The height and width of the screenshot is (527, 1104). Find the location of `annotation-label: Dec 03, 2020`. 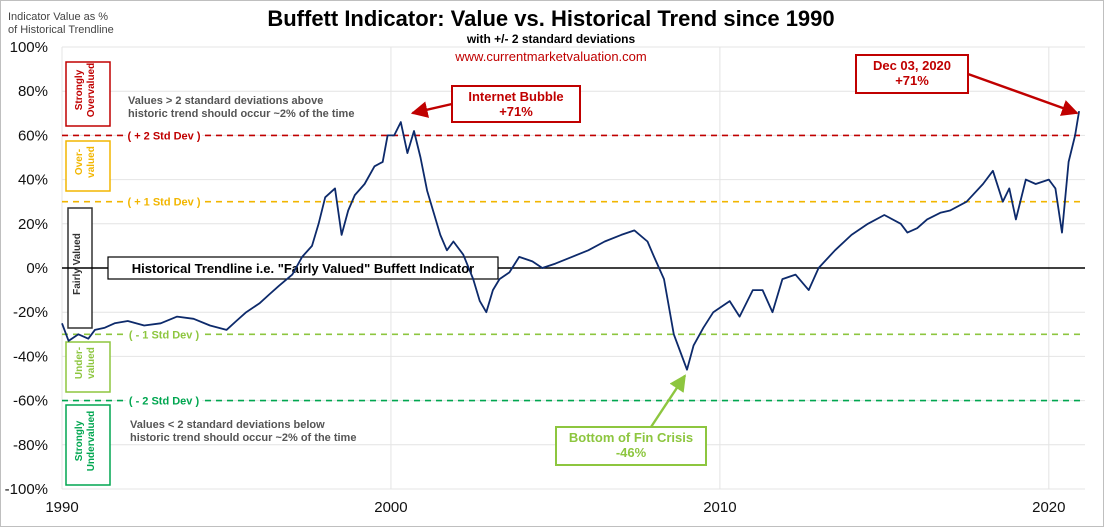

annotation-label: Dec 03, 2020 is located at coordinates (912, 65).